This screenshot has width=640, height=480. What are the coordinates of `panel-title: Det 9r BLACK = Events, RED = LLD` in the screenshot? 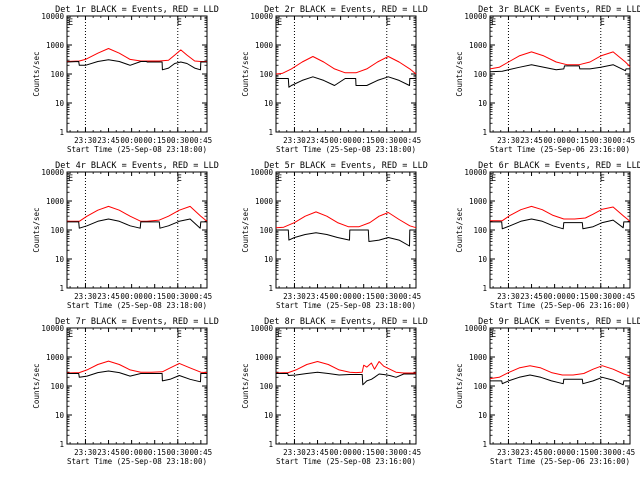 It's located at (559, 322).